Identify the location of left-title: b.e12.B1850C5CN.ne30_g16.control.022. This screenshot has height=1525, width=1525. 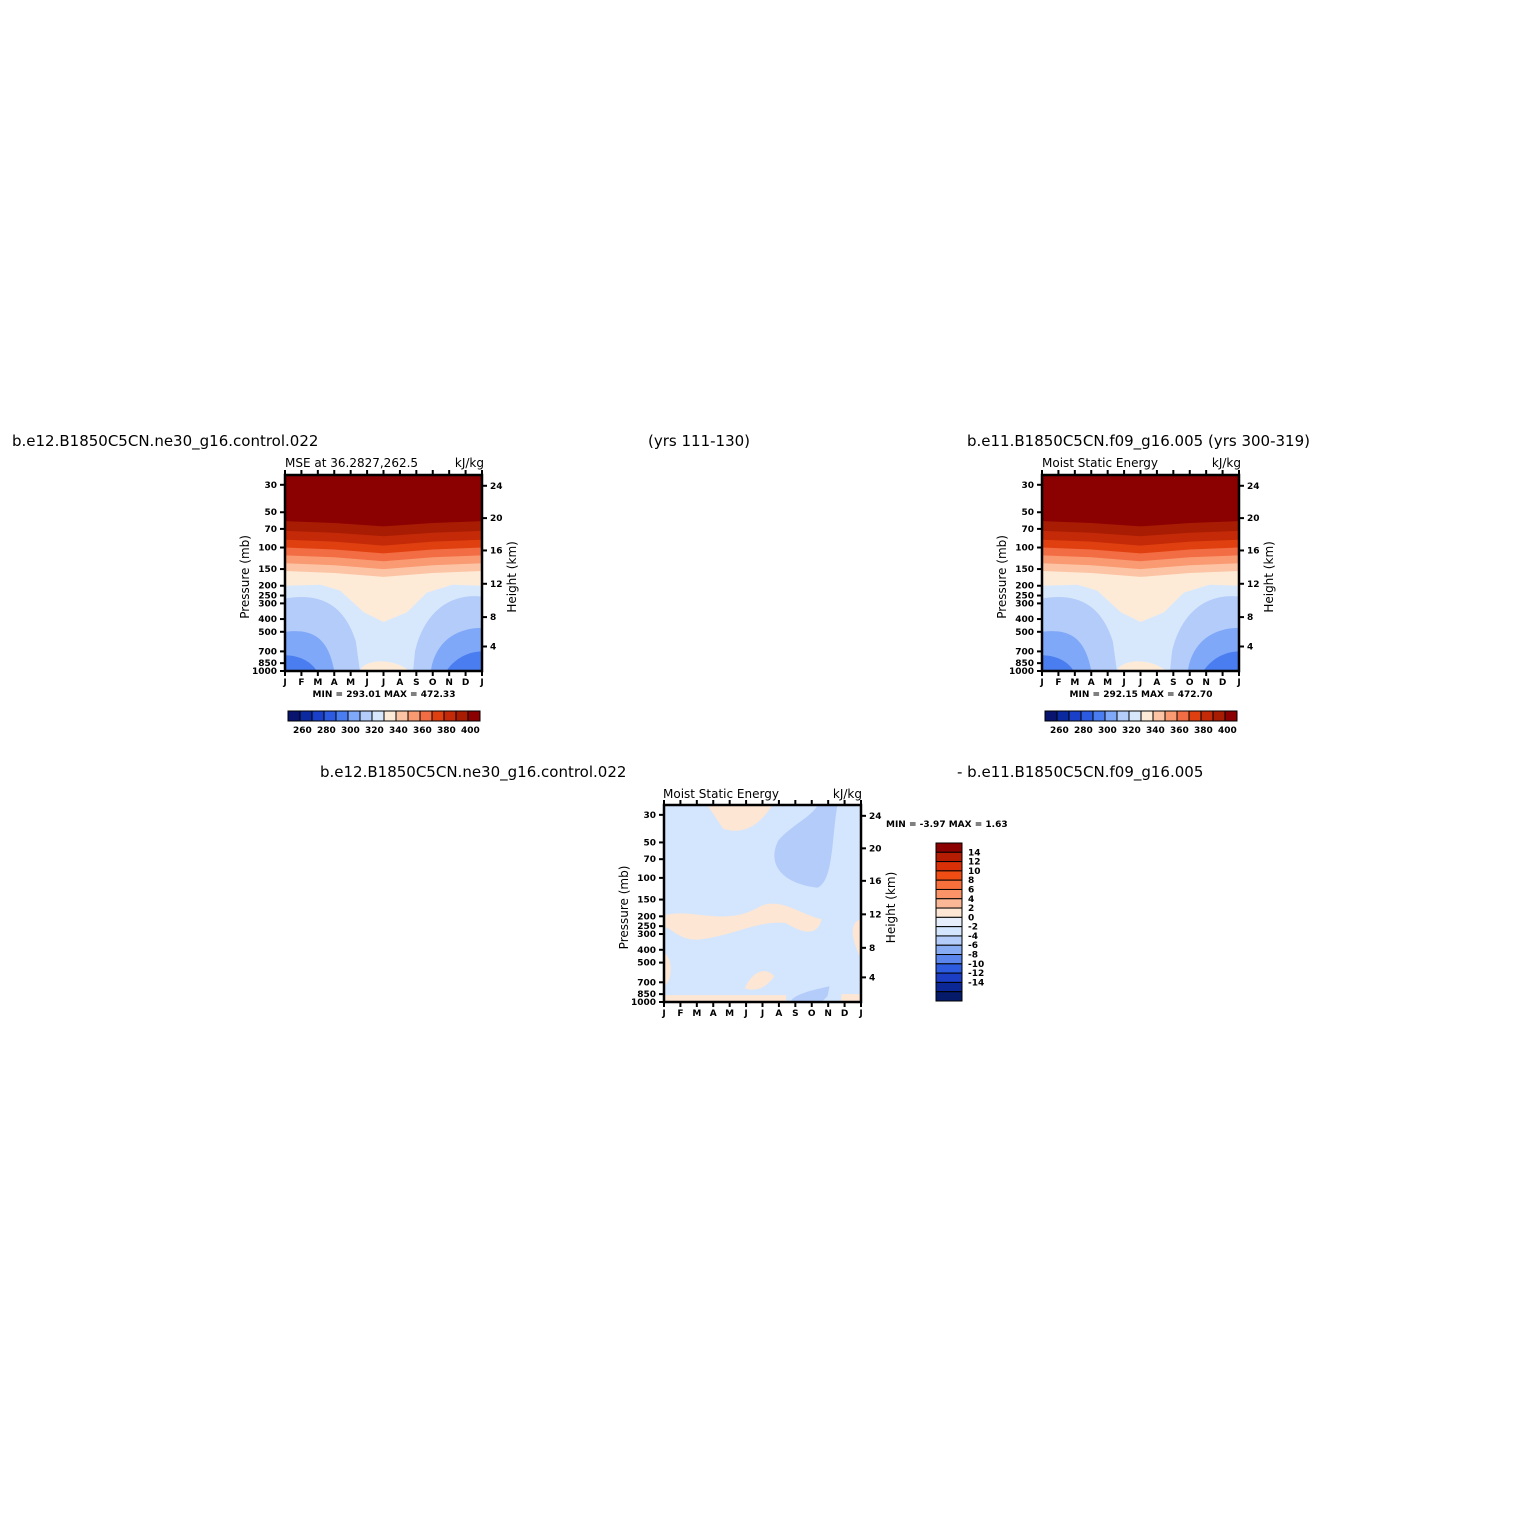
(165, 441).